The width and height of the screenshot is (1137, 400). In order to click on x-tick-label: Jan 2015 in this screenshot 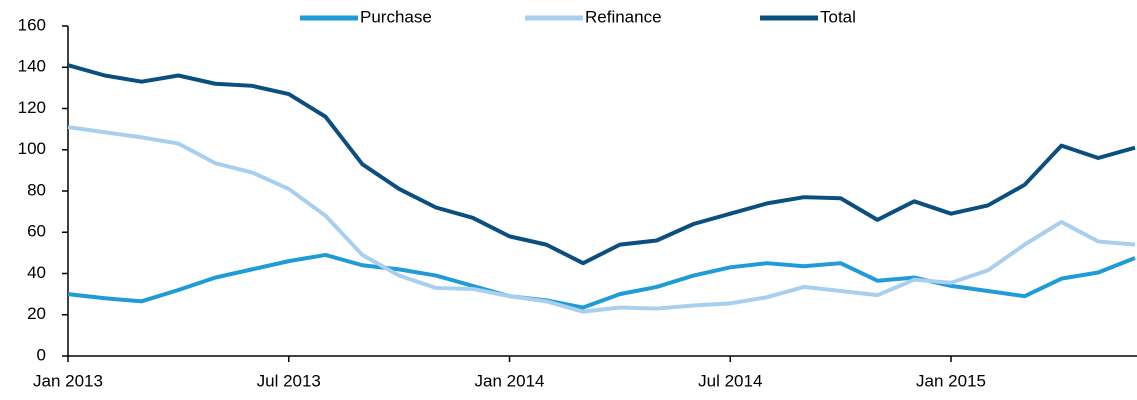, I will do `click(951, 380)`.